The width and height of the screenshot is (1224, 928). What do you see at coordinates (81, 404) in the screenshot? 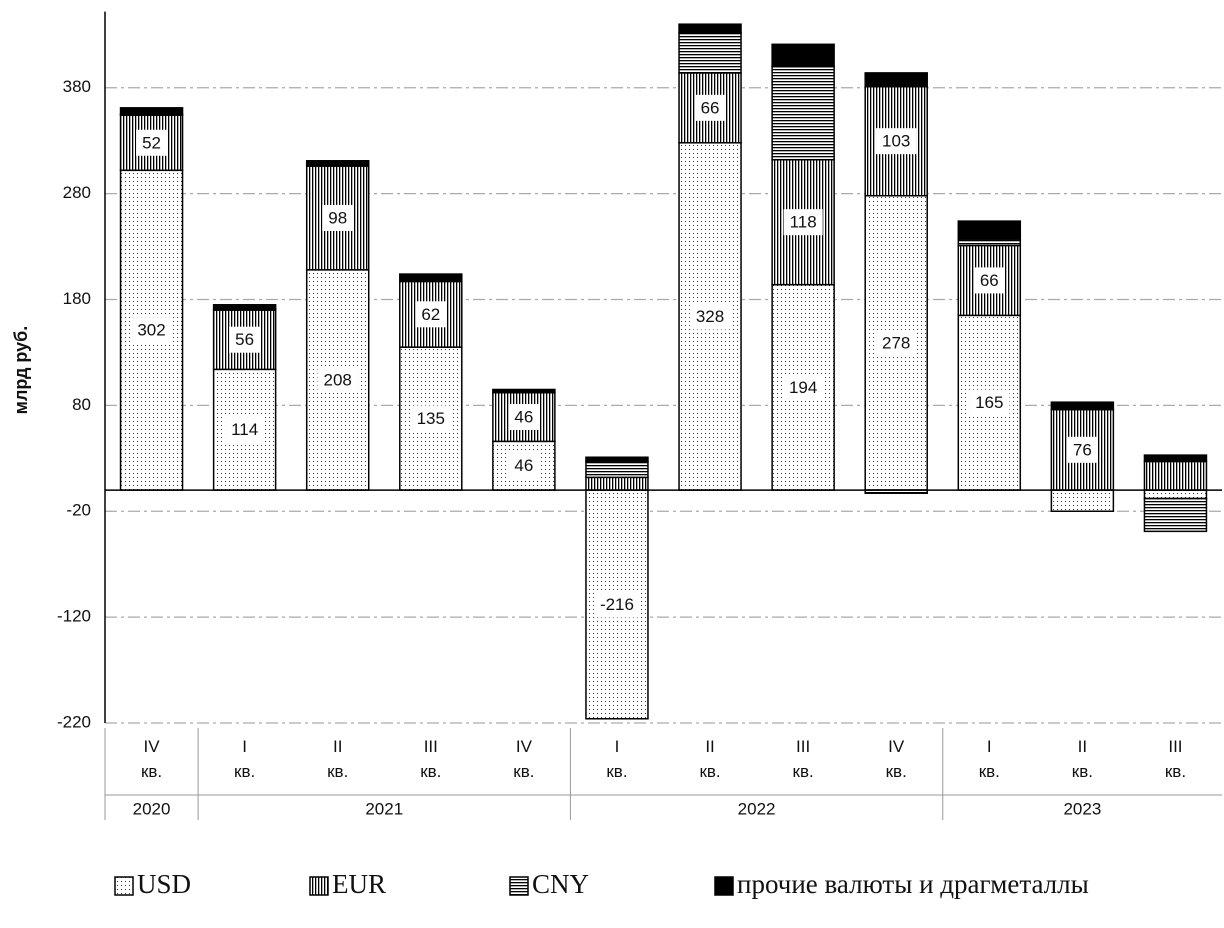
I see `y-tick-label: 80` at bounding box center [81, 404].